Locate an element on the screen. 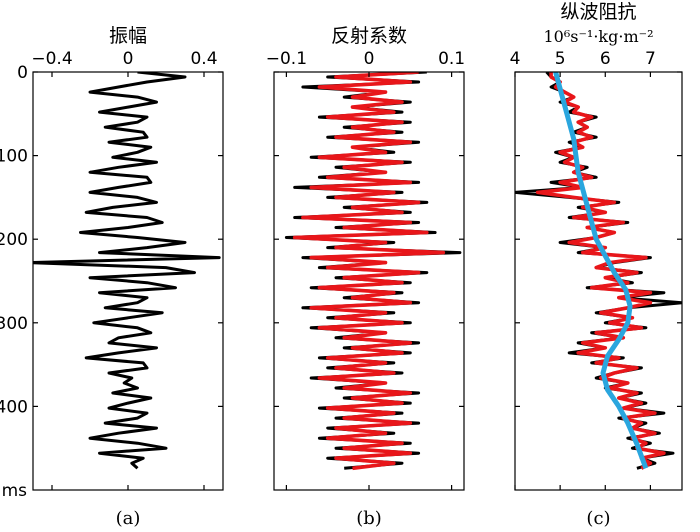  panel-impedance-xtick-label: 5 is located at coordinates (560, 59).